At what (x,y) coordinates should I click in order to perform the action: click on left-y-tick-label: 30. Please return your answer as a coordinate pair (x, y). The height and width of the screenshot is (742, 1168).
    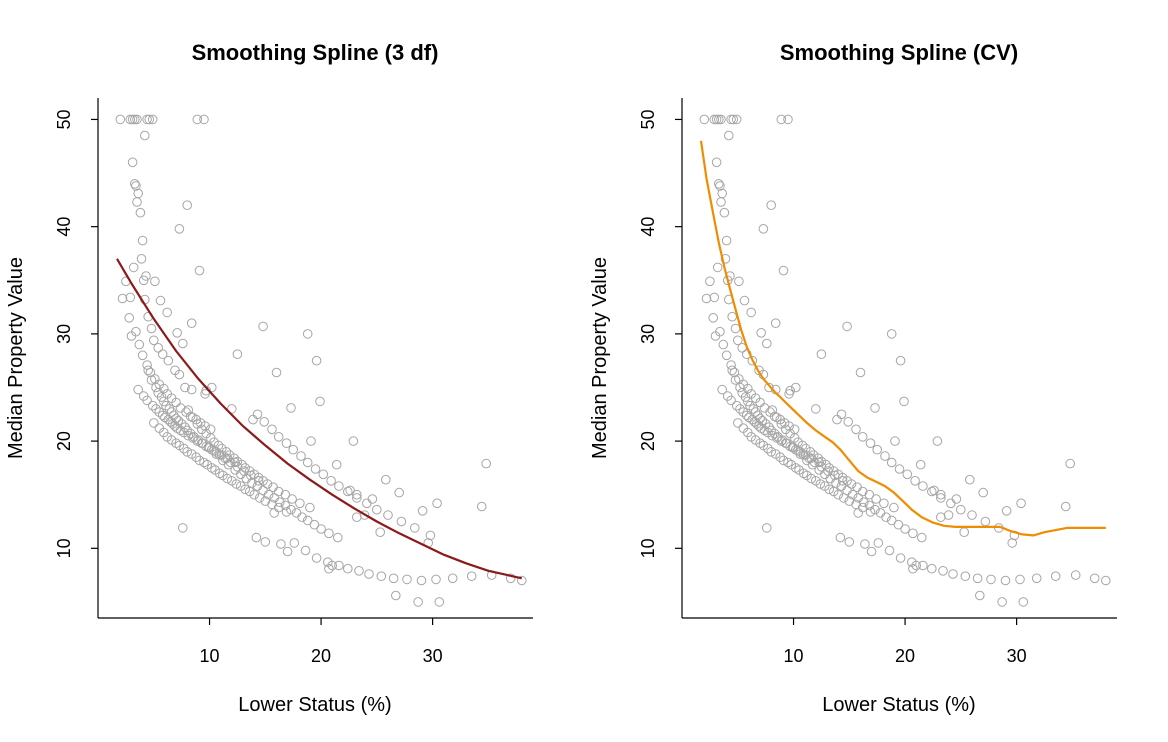
    Looking at the image, I should click on (64, 334).